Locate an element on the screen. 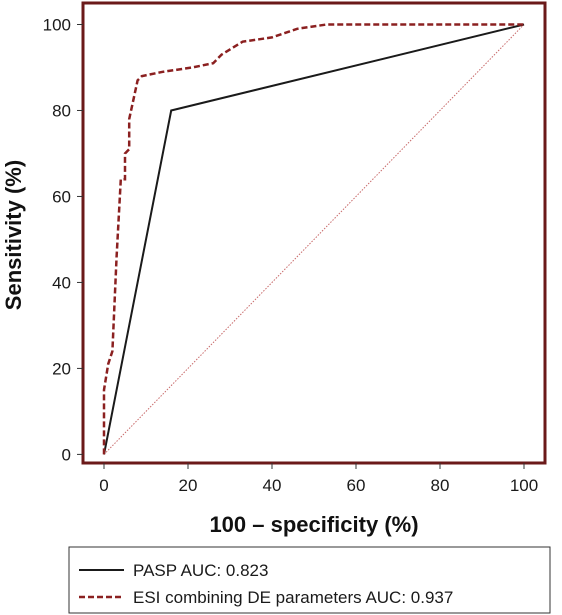  y-tick-label: 40 is located at coordinates (61, 282).